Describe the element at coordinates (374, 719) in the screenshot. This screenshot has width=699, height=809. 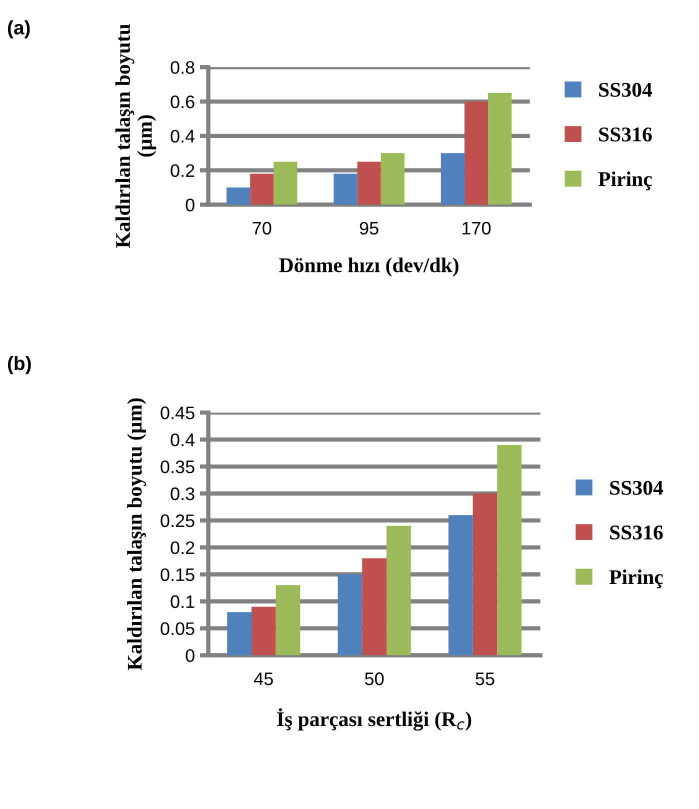
I see `x-axis-title: İş parçası sertliği (R$_{c}$)` at that location.